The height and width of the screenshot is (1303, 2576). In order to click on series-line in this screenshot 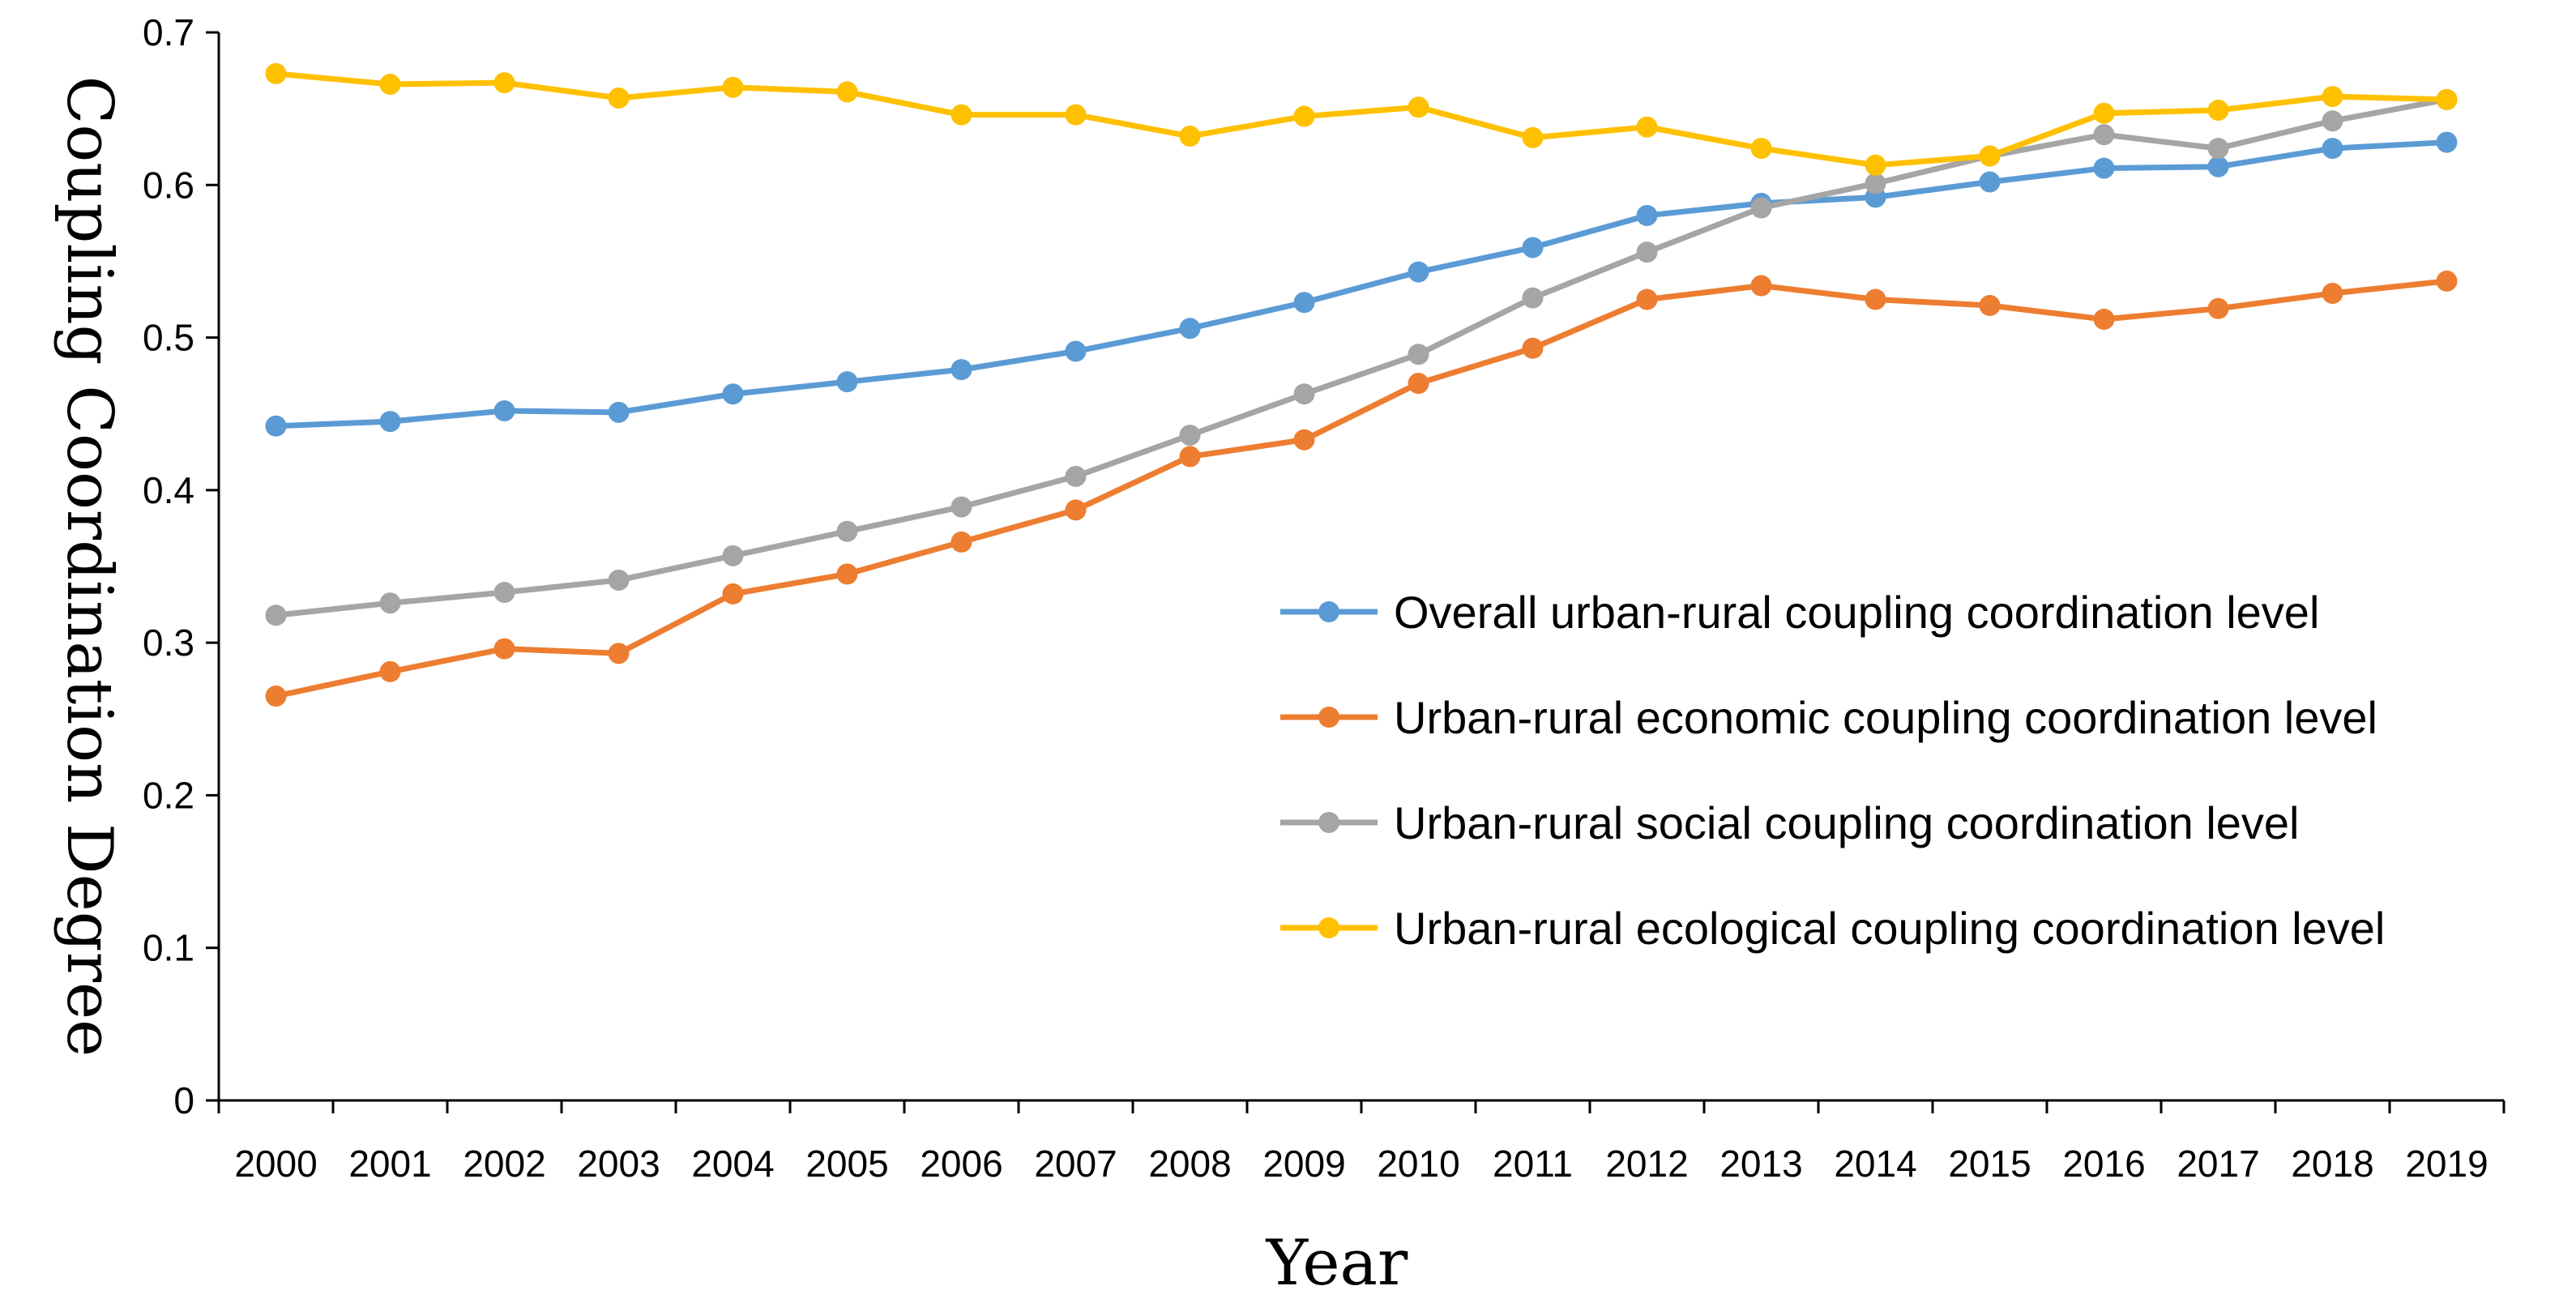, I will do `click(1361, 119)`.